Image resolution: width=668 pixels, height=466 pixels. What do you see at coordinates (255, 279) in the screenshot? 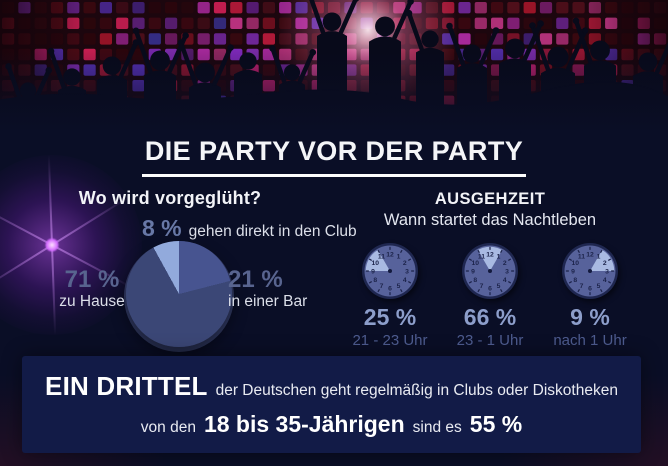
I see `pie-value-bar: 21 %` at bounding box center [255, 279].